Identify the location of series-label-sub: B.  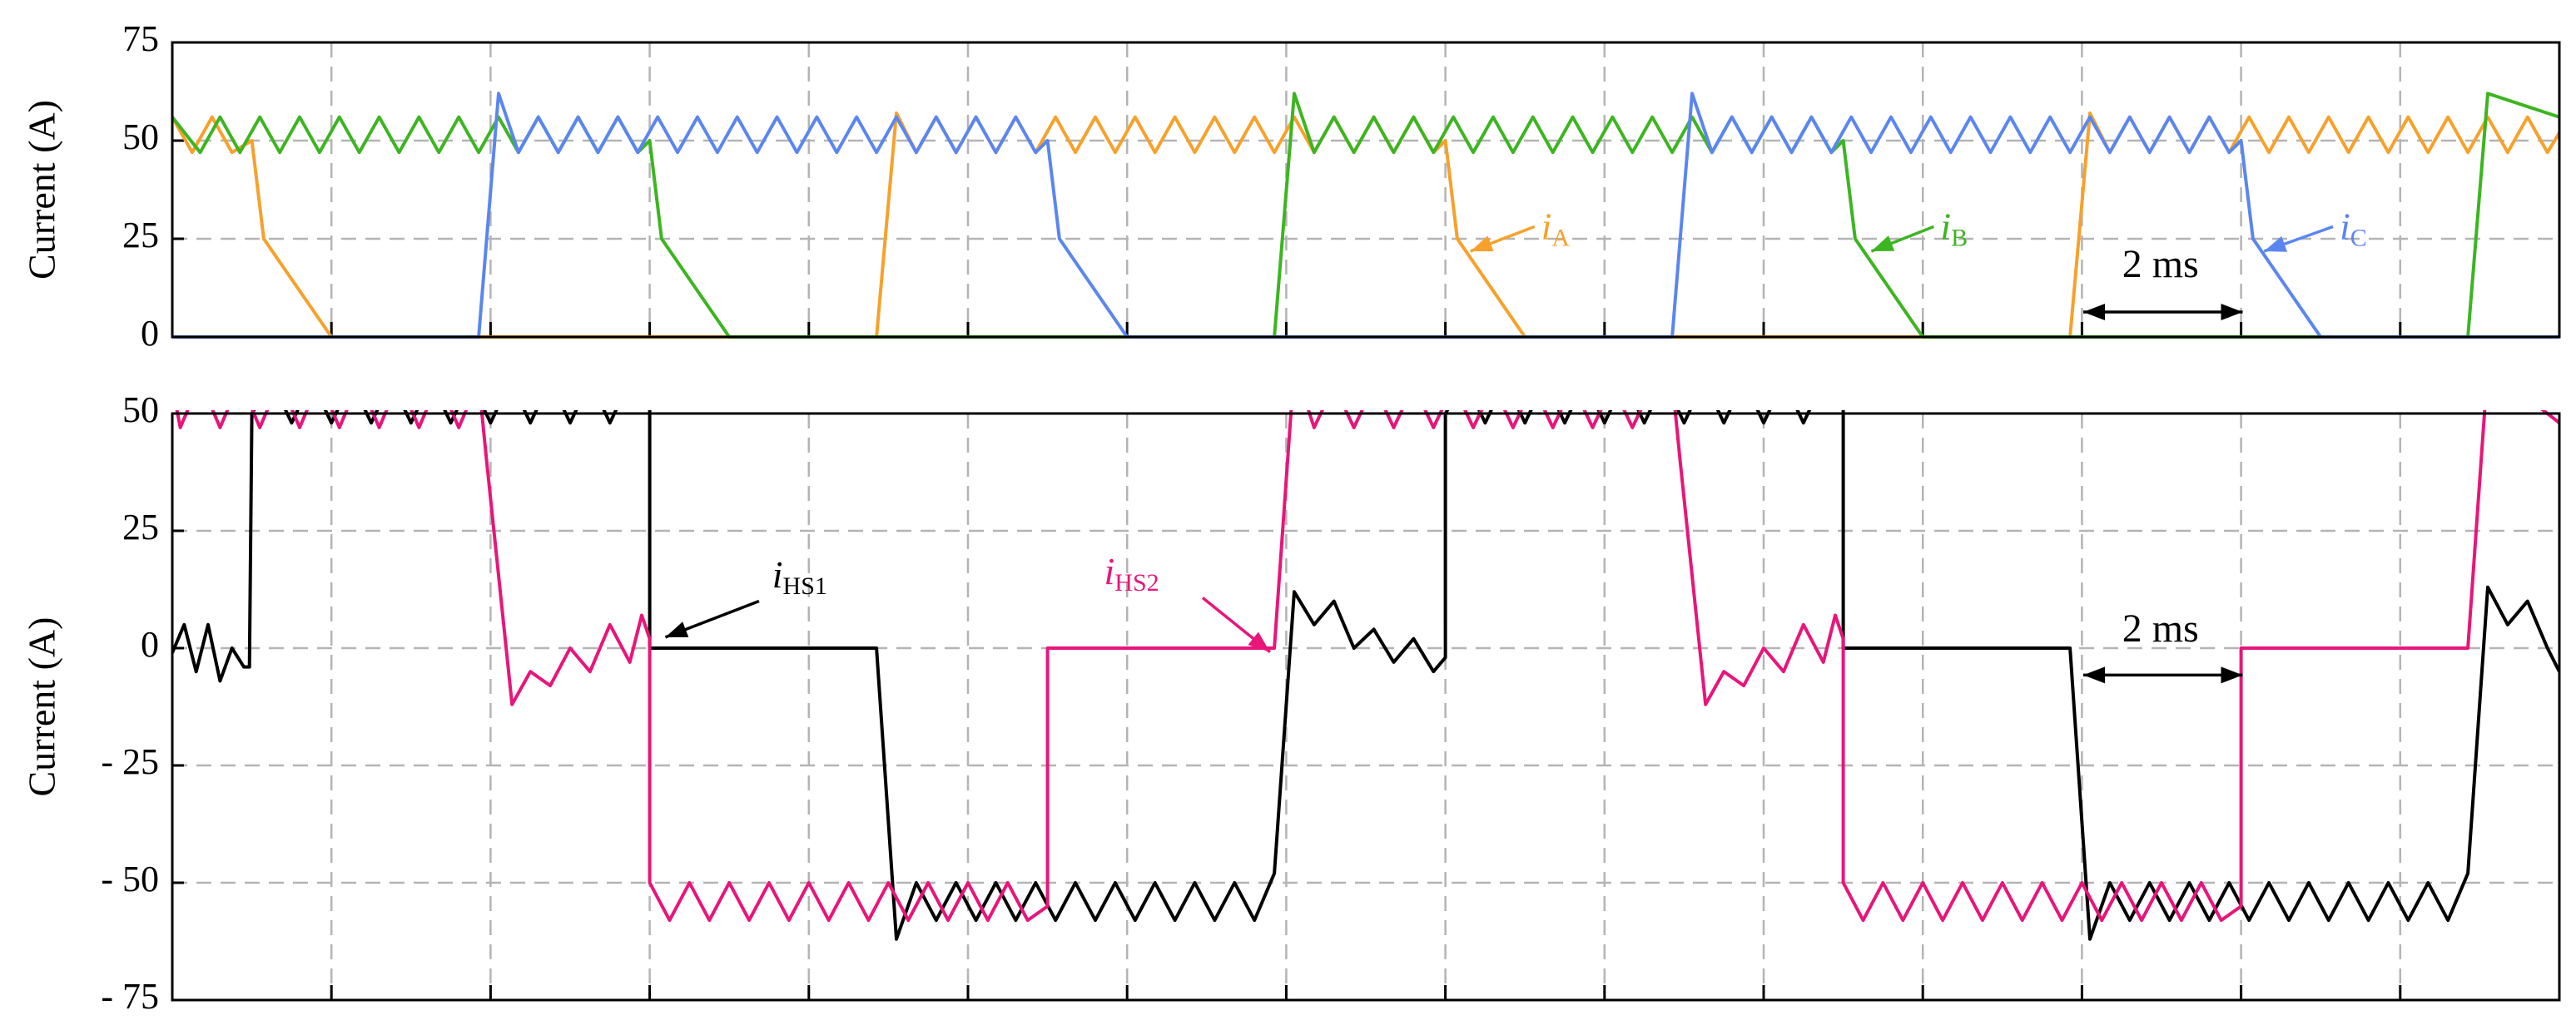
(1959, 237).